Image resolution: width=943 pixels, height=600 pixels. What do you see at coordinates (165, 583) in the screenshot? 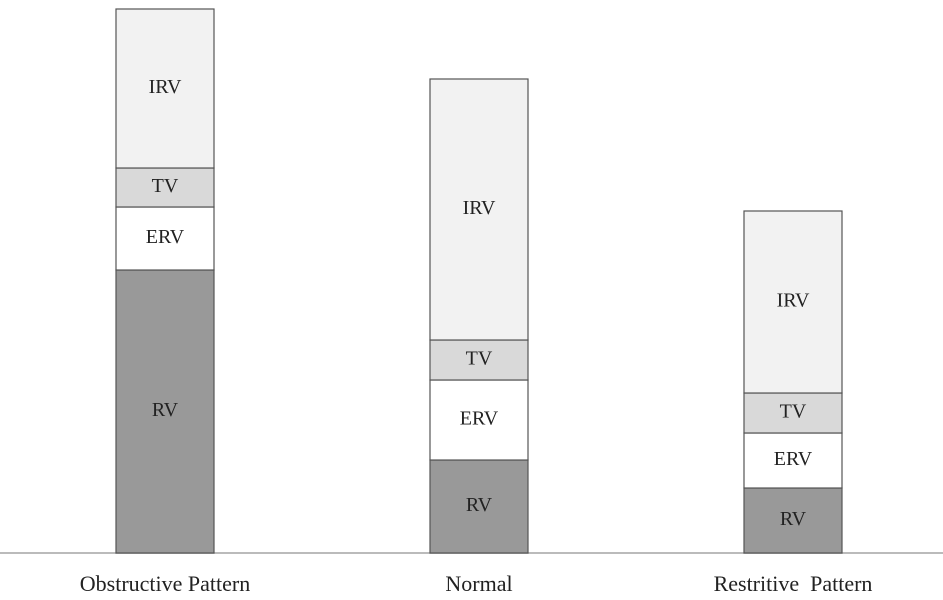
I see `x-tick-label: Obstructive Pattern` at bounding box center [165, 583].